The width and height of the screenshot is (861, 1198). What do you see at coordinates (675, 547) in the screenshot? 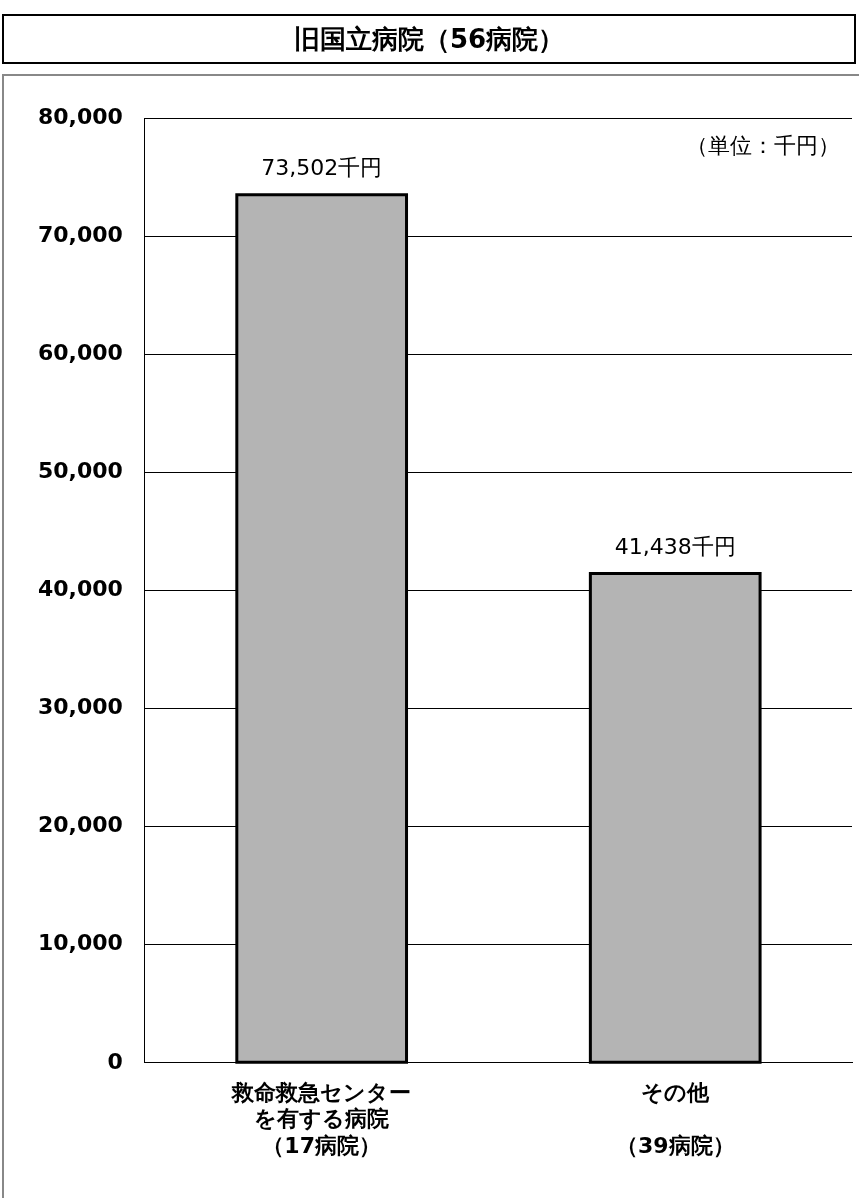
I see `data-label: 41,438千円` at bounding box center [675, 547].